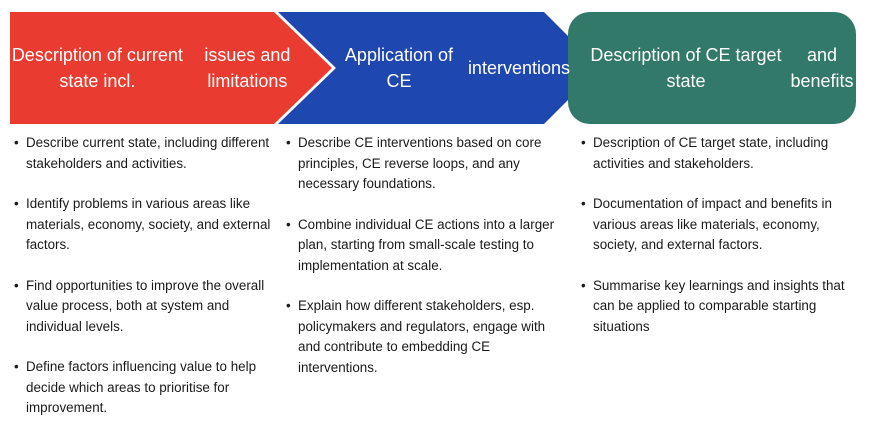 The height and width of the screenshot is (439, 880). I want to click on stage-3-title-line1: Description of CE target state, so click(686, 68).